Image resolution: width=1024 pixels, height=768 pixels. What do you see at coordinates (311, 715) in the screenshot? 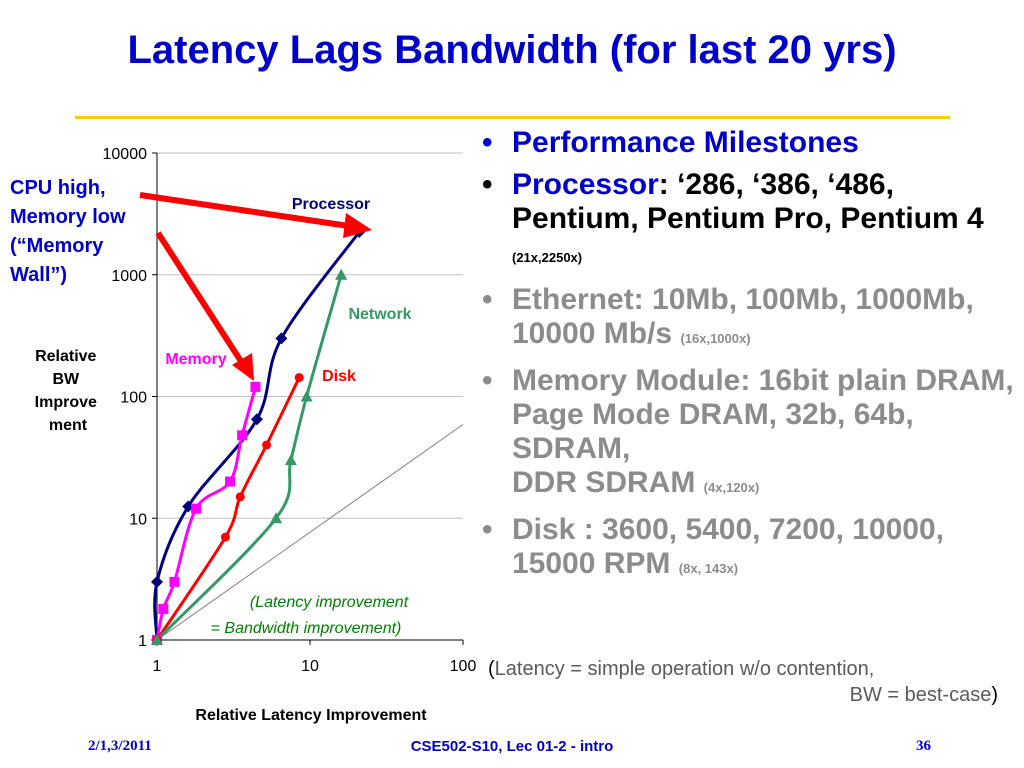
I see `x-axis-label: Relative Latency Improvement` at bounding box center [311, 715].